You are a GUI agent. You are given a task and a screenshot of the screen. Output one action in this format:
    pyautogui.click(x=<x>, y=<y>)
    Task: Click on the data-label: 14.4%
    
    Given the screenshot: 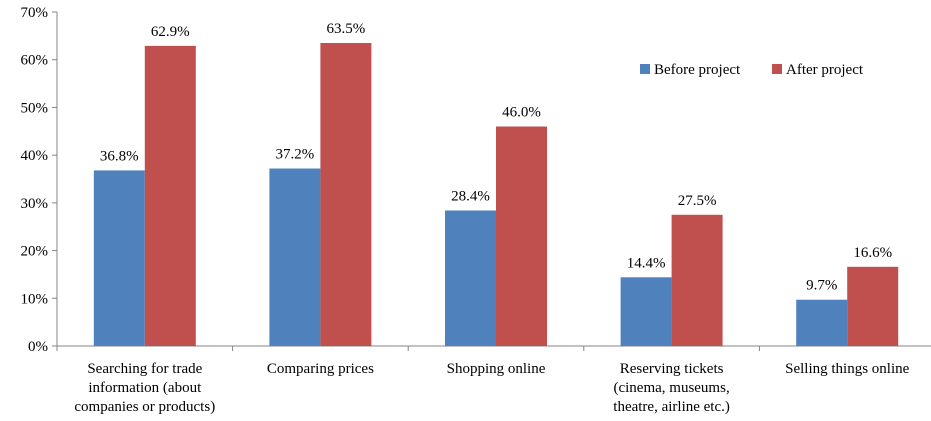 What is the action you would take?
    pyautogui.click(x=646, y=263)
    